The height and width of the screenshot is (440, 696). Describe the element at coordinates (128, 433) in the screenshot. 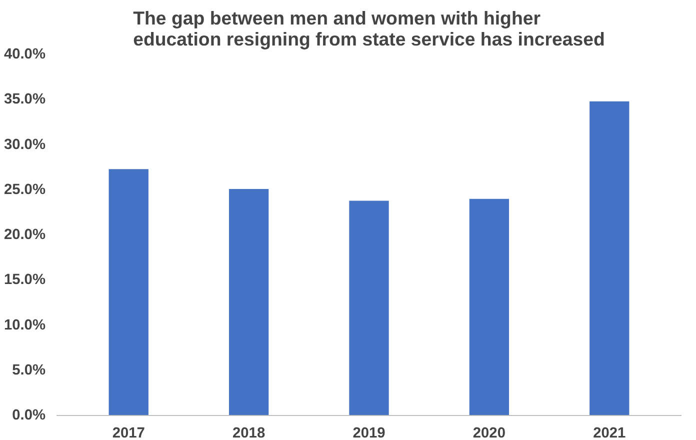

I see `x-tick-label: 2017` at that location.